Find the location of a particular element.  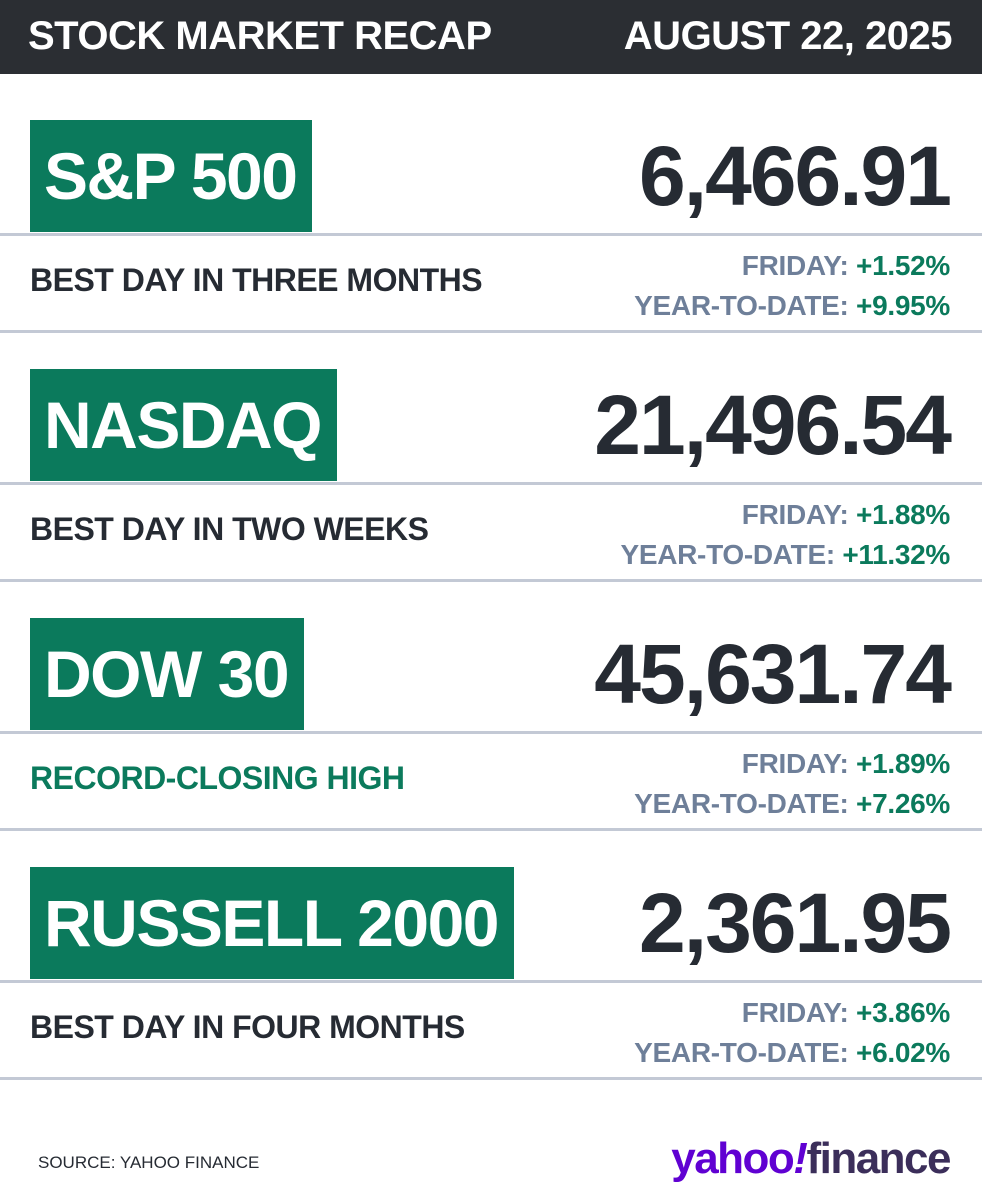

ytd-change-row: YEAR-TO-DATE: +6.02% is located at coordinates (792, 1053).